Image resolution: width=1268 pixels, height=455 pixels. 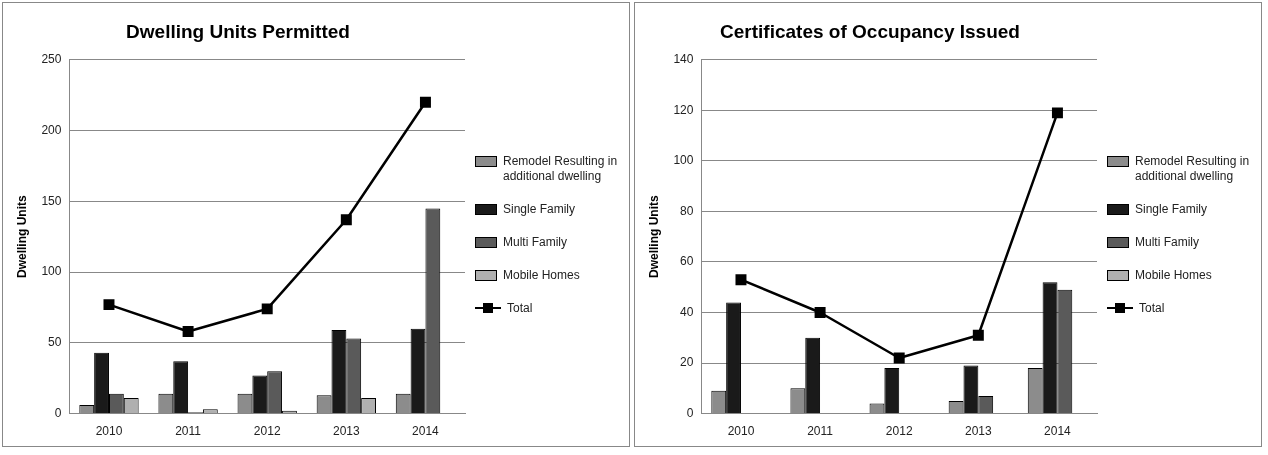 I want to click on y-tick-label: 140, so click(x=683, y=59).